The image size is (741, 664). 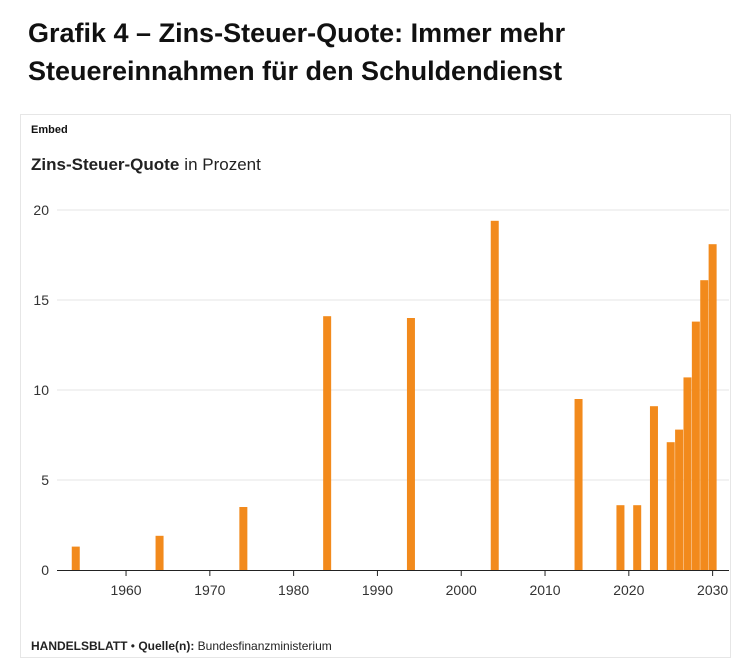 What do you see at coordinates (637, 537) in the screenshot?
I see `bar-2021` at bounding box center [637, 537].